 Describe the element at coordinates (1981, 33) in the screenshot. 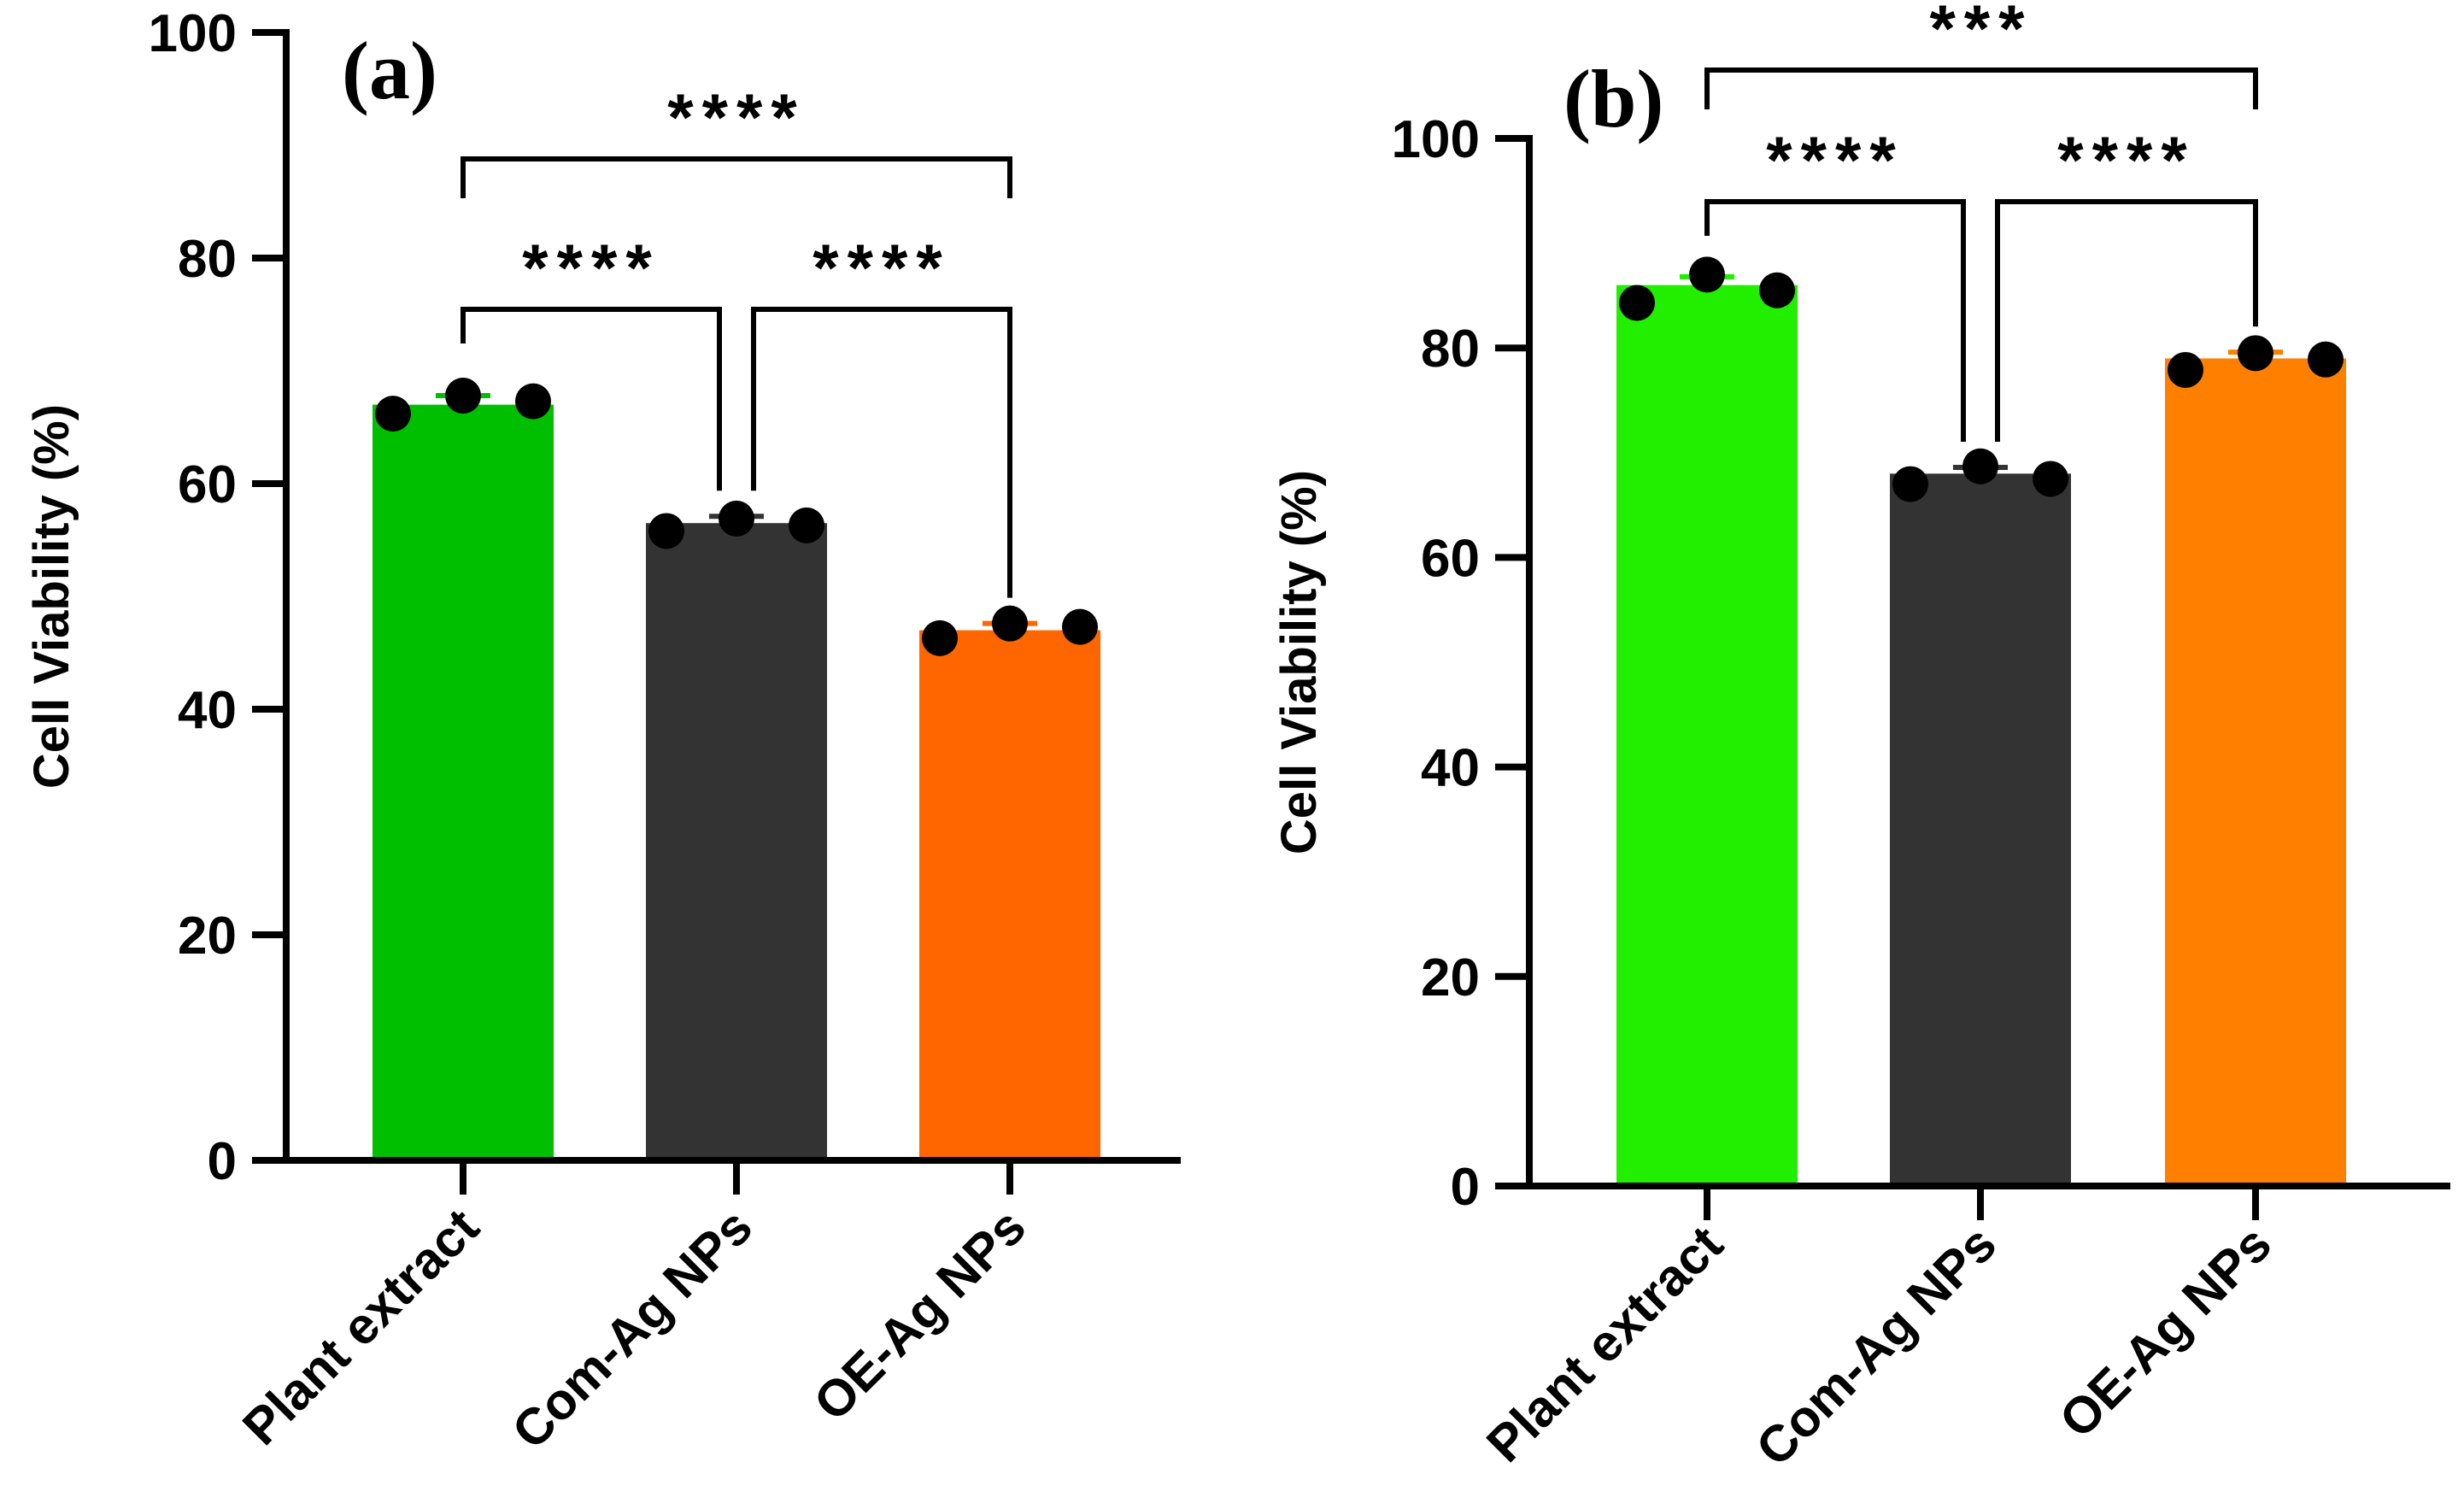

I see `significance-label: ***` at that location.